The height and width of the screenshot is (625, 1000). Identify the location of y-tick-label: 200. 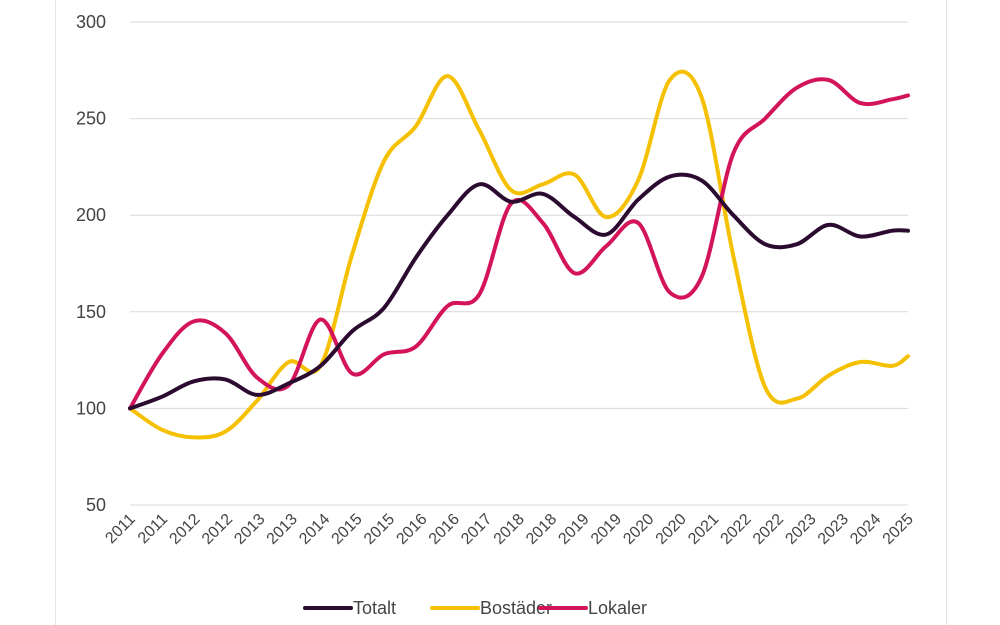
(91, 215).